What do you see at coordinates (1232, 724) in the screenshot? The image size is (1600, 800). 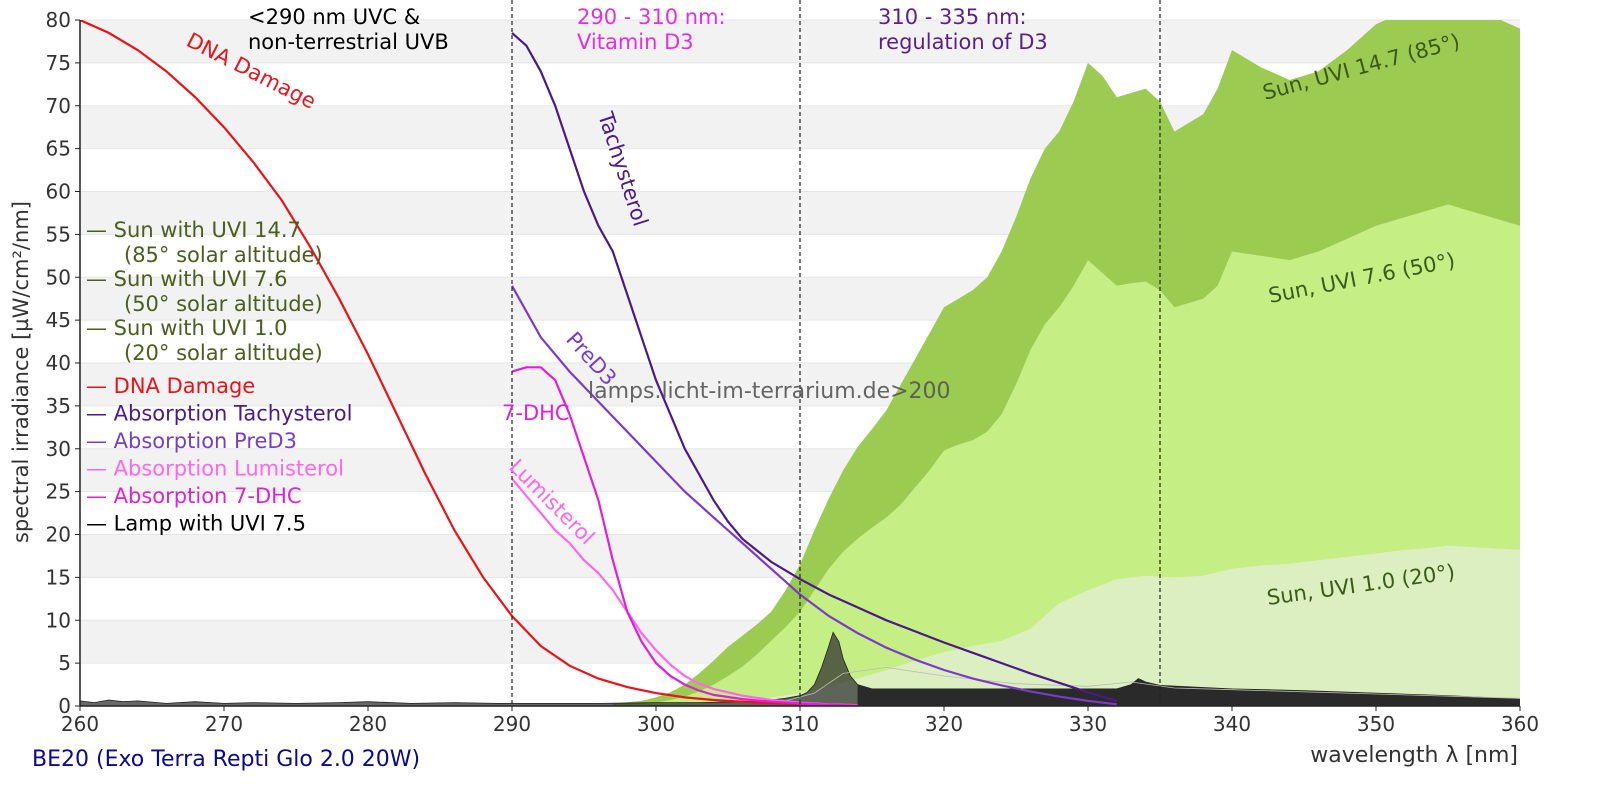 I see `x-tick-label: 340` at bounding box center [1232, 724].